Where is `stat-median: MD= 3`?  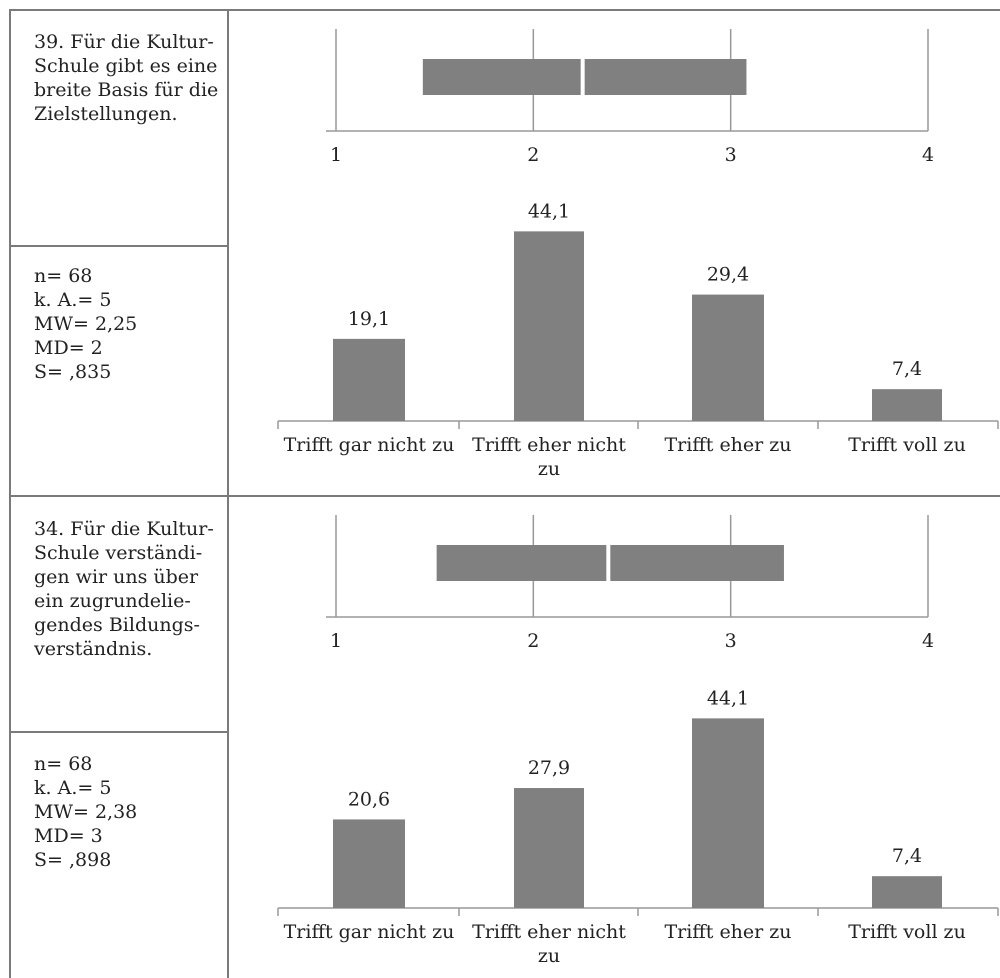 stat-median: MD= 3 is located at coordinates (68, 836).